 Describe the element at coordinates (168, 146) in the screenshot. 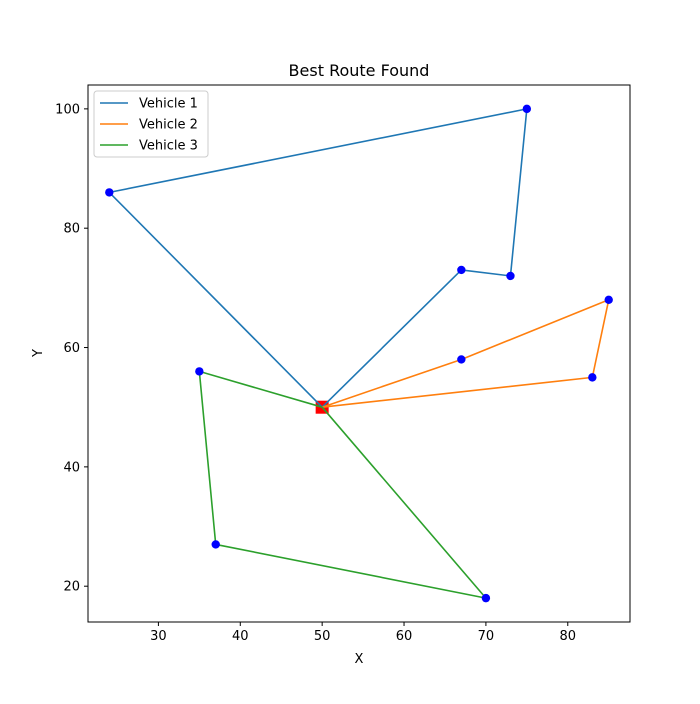

I see `legend-label-vehicle-3: Vehicle 3` at that location.